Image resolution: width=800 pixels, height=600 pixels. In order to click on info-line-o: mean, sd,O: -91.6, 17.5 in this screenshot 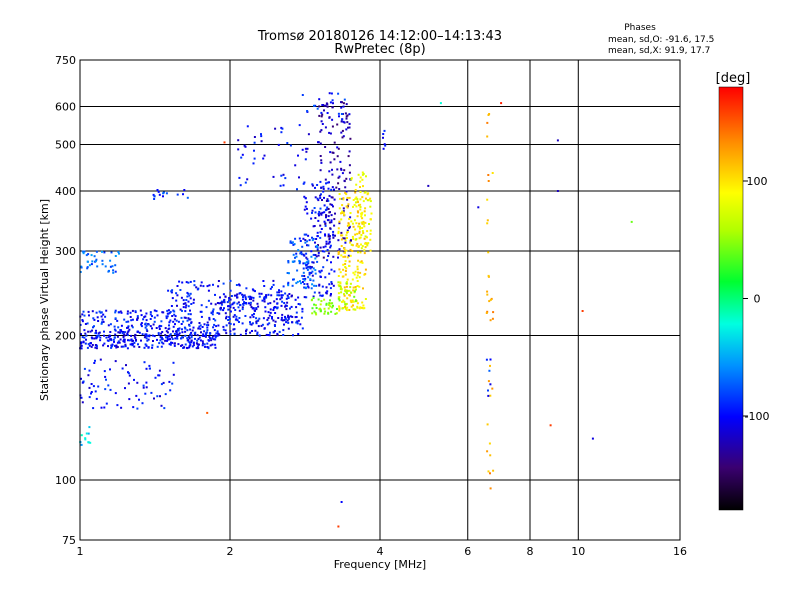, I will do `click(661, 40)`.